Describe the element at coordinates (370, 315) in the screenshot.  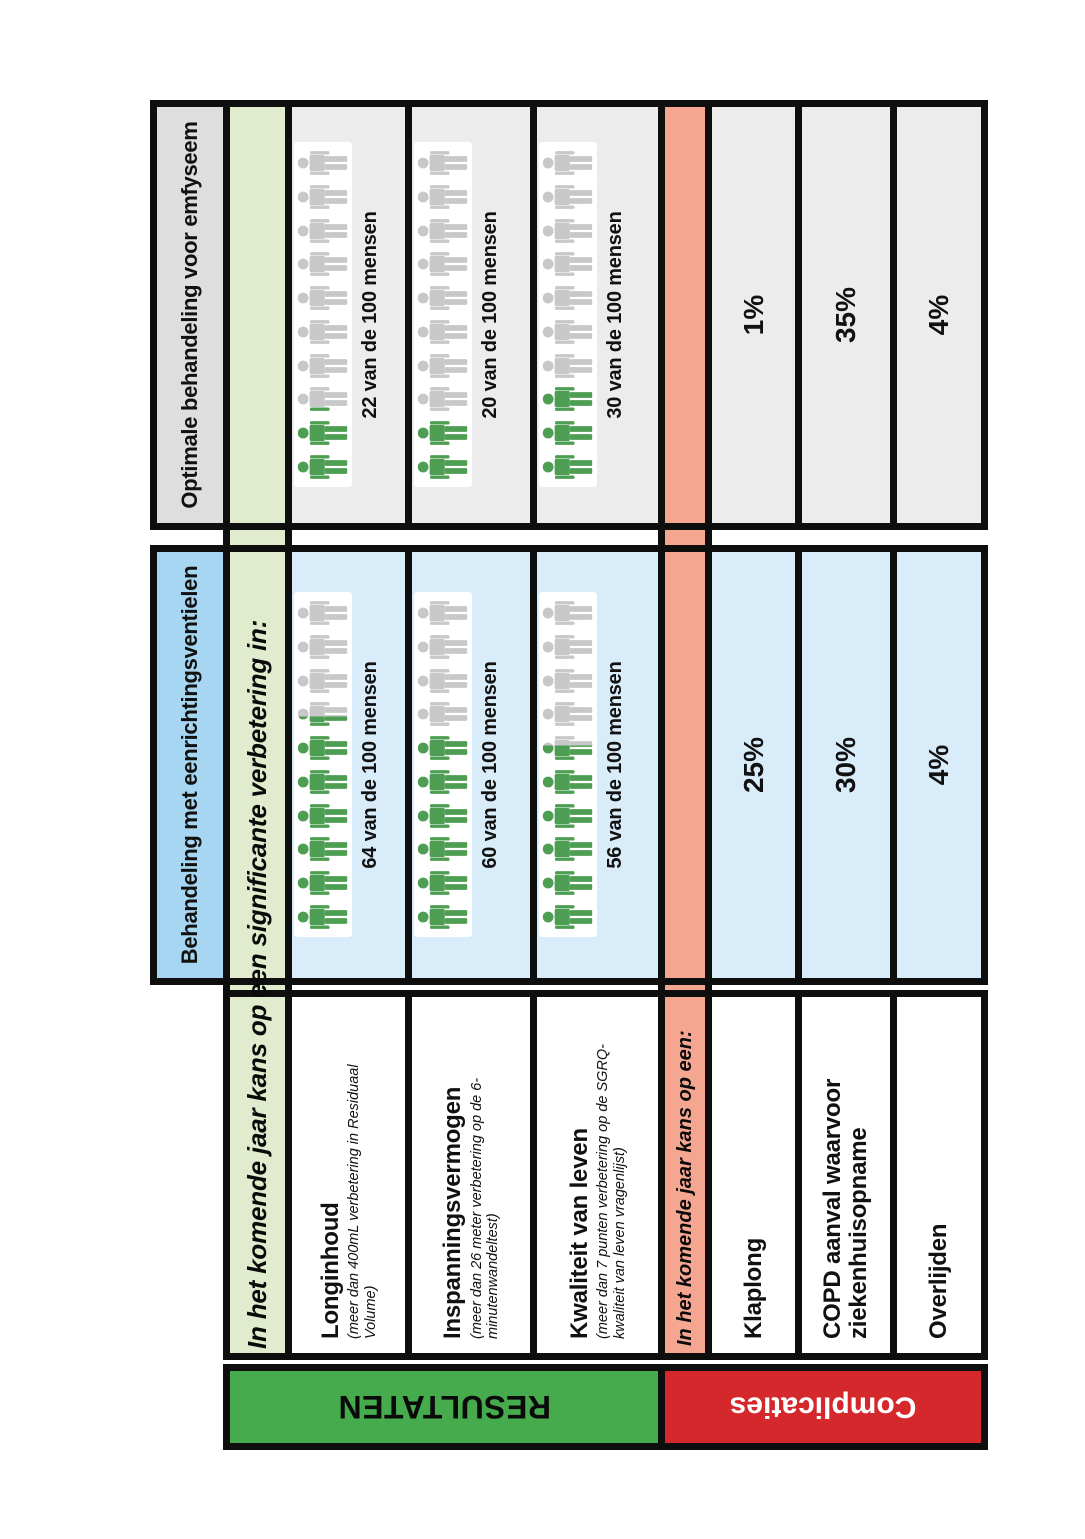
I see `pictogram-label: 22 van de 100 mensen` at that location.